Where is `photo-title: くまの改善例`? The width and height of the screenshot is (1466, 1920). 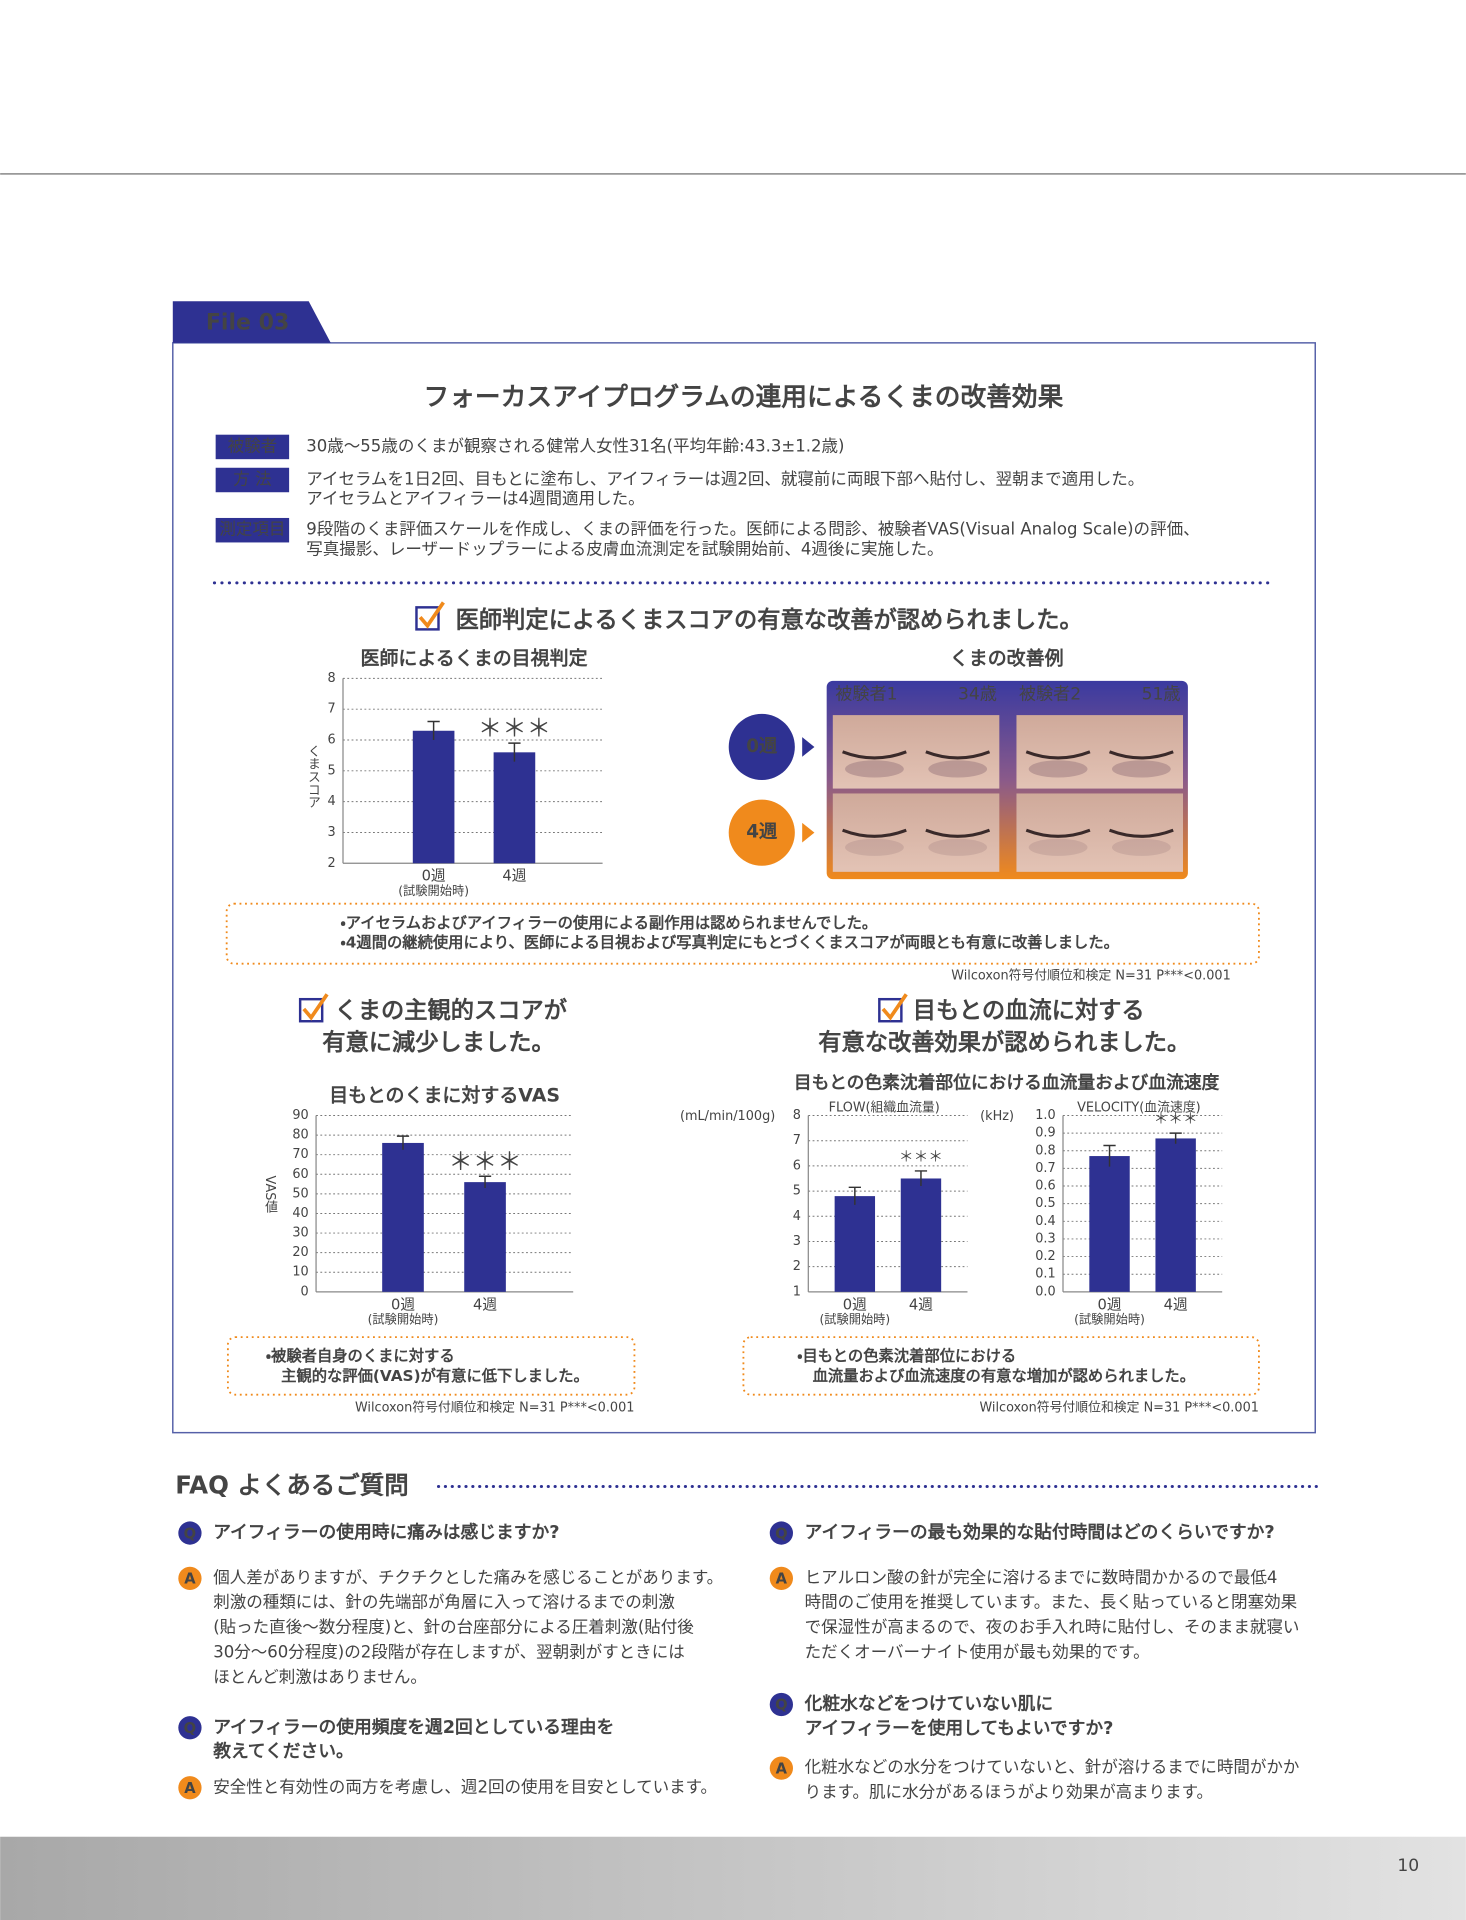 photo-title: くまの改善例 is located at coordinates (1007, 657).